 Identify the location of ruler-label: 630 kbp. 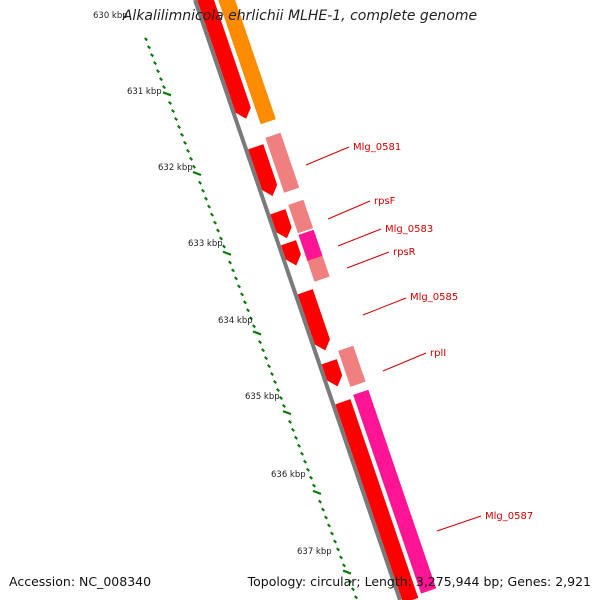
(110, 16).